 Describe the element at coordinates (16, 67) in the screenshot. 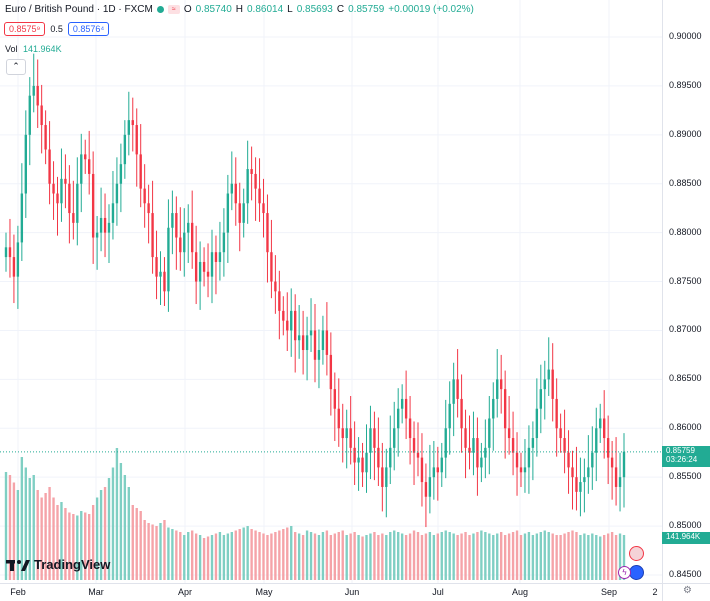

I see `collapse-legend-button: ⌃` at that location.